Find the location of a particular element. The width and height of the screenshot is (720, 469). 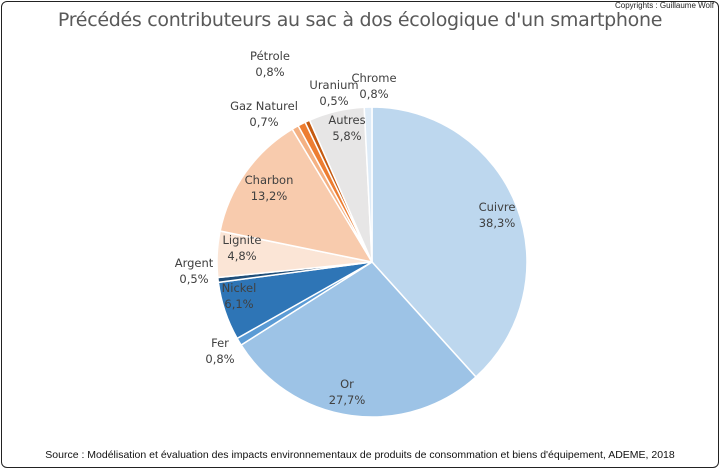

slice-value: 4,8% is located at coordinates (242, 256).